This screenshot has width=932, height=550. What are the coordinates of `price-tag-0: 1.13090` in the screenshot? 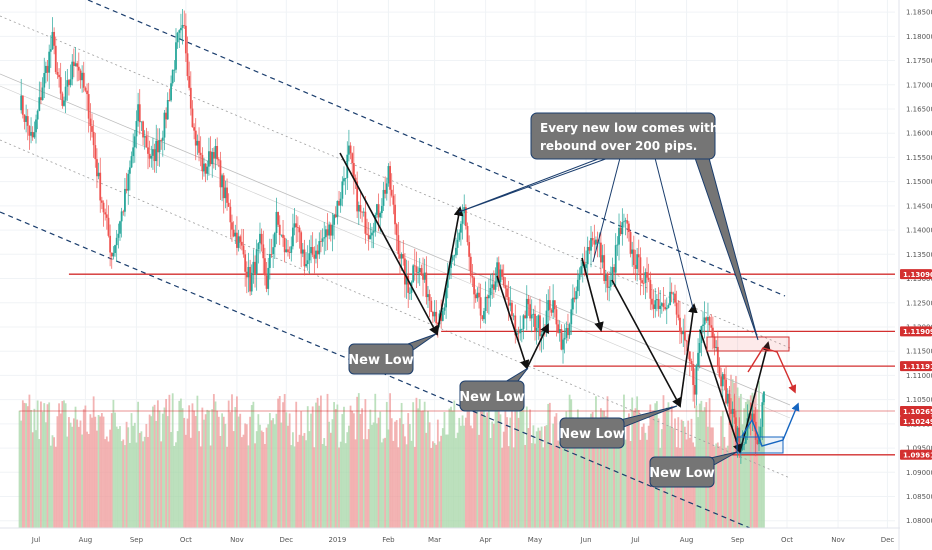 It's located at (916, 274).